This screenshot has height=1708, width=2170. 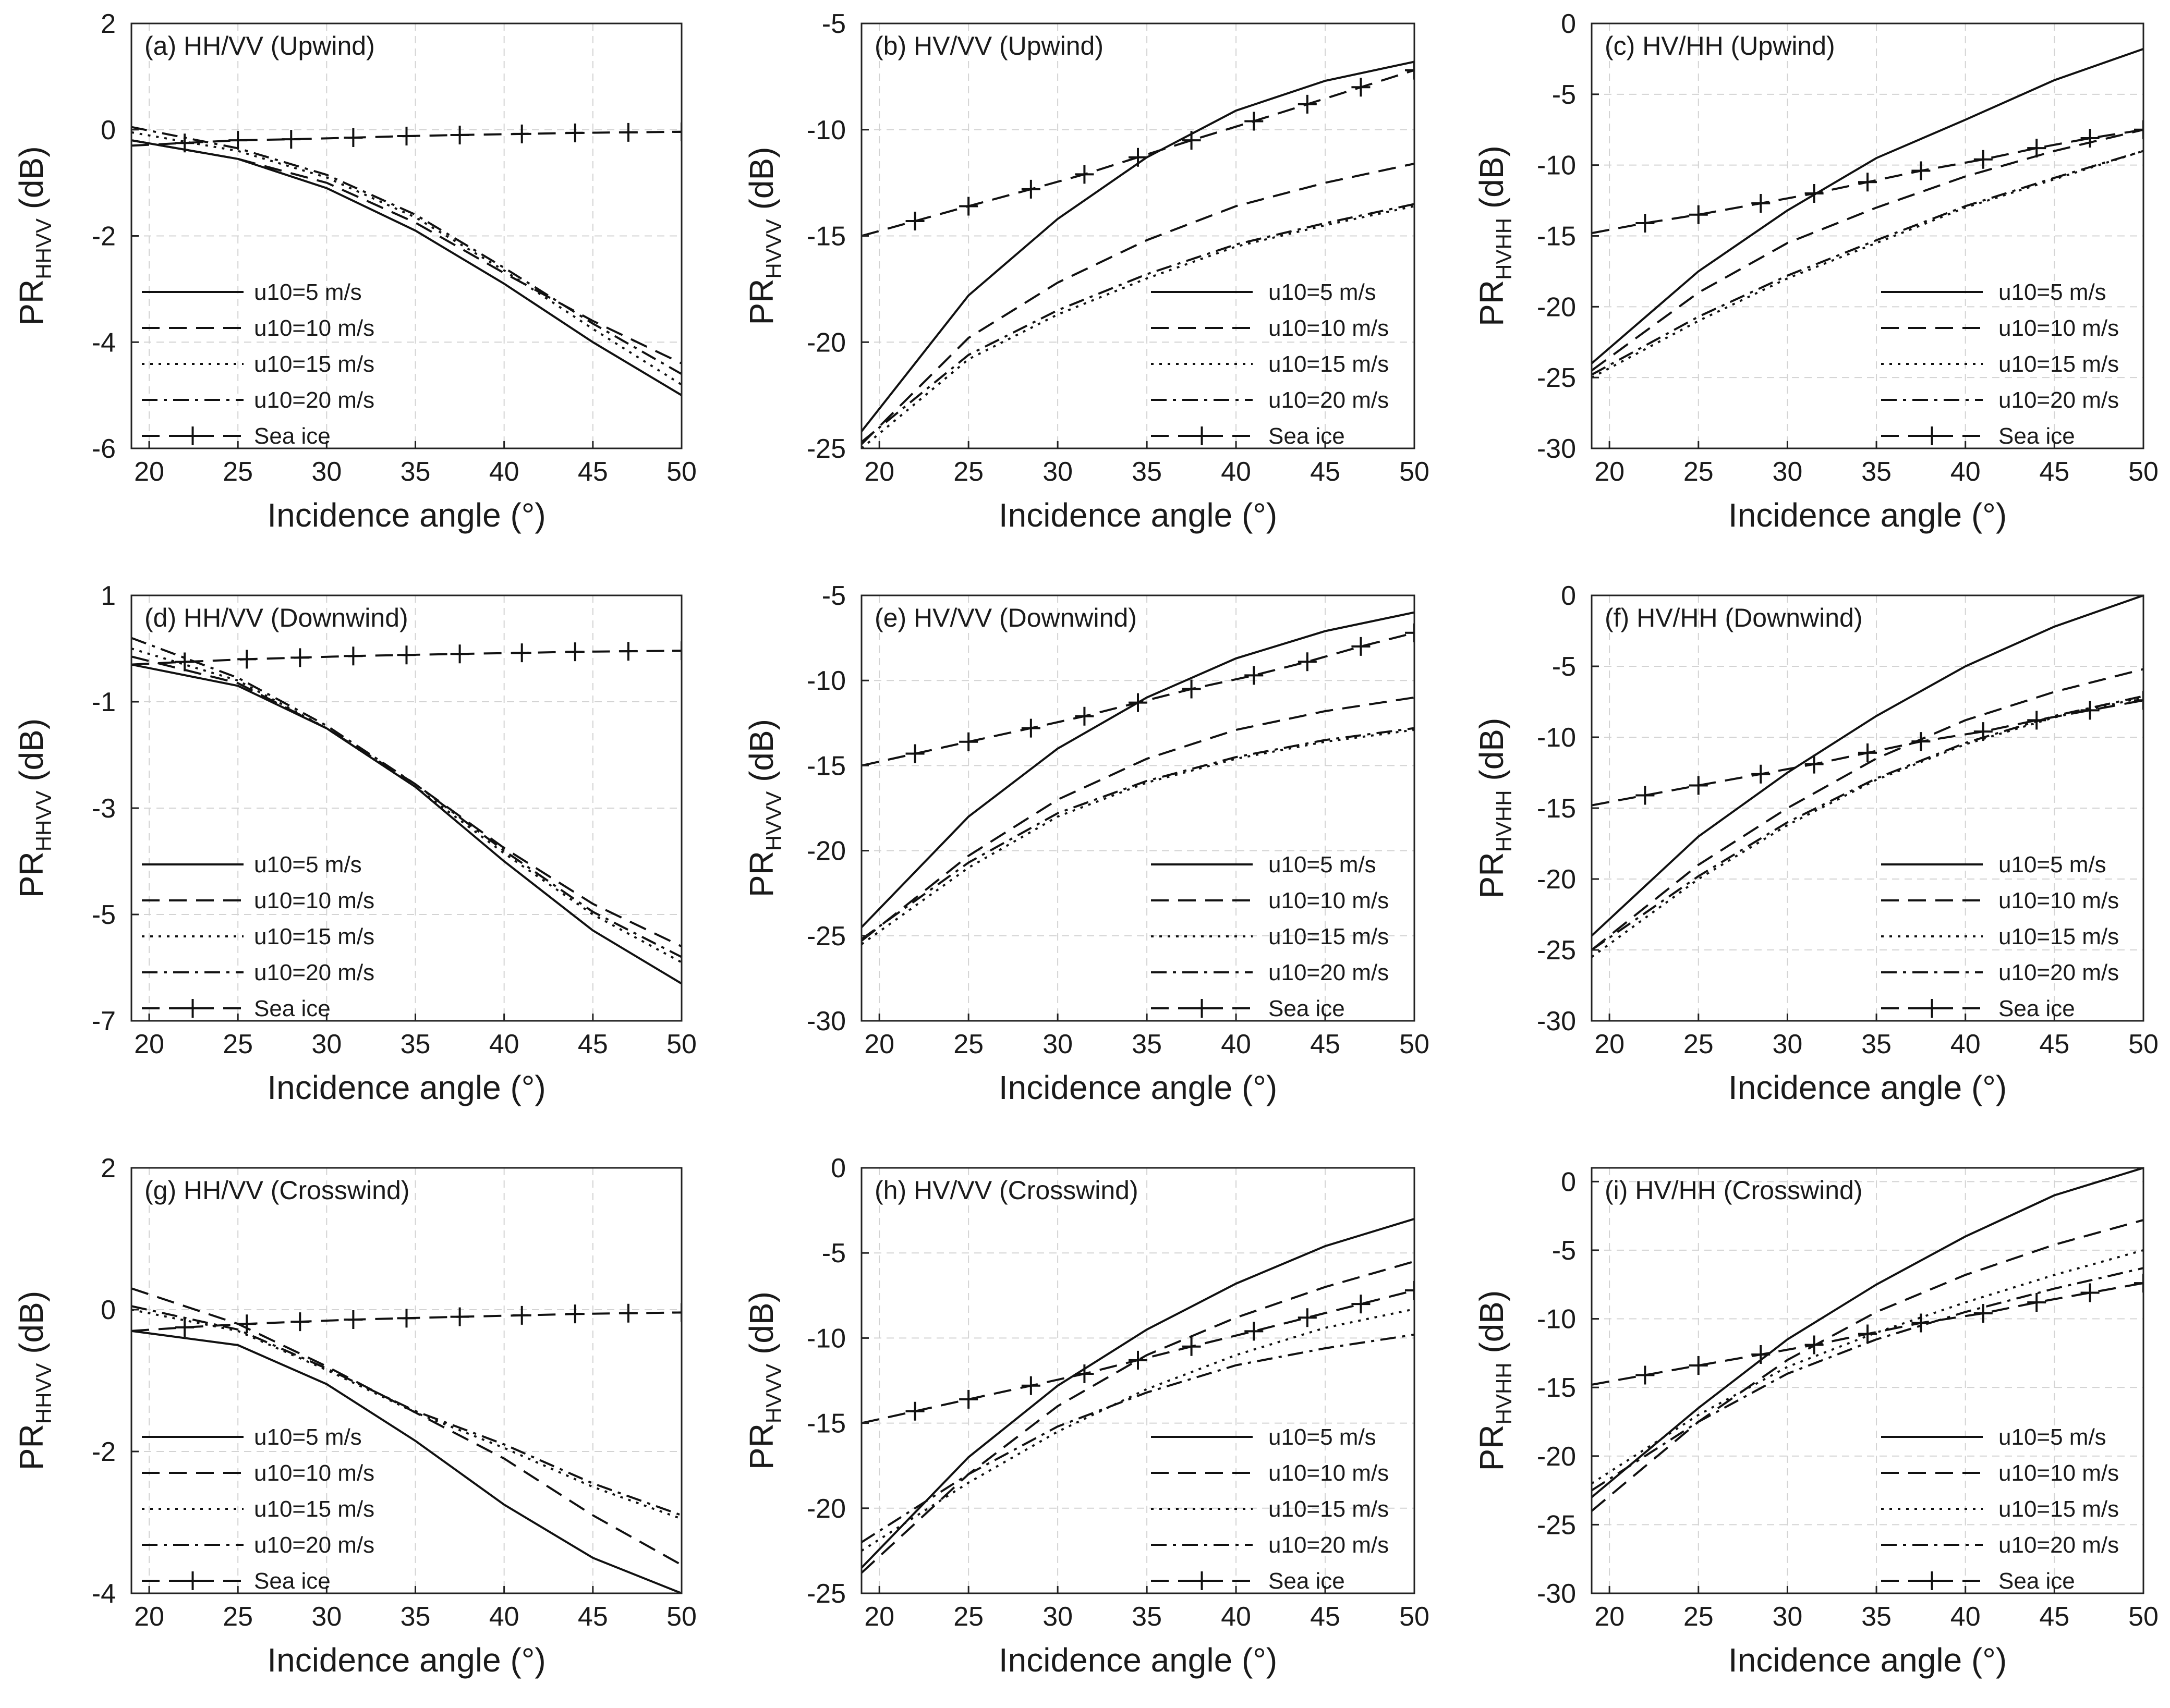 What do you see at coordinates (276, 617) in the screenshot?
I see `panel-title: (d) HH/VV (Downwind)` at bounding box center [276, 617].